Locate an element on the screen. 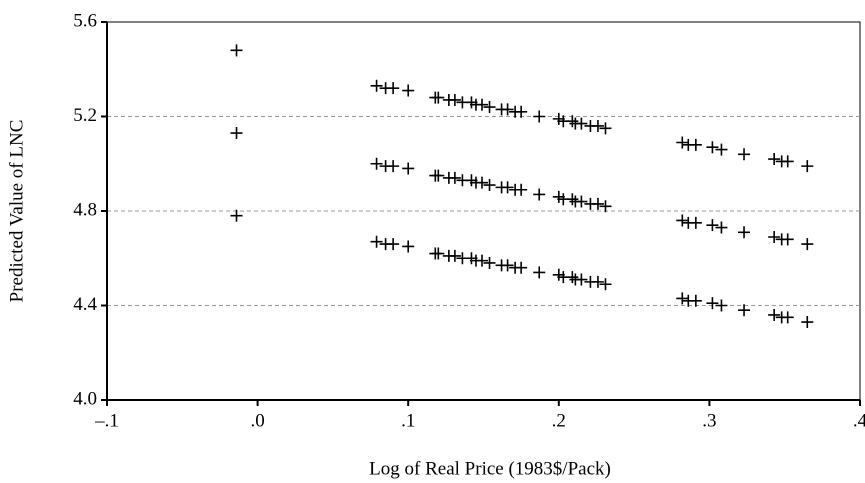 The width and height of the screenshot is (865, 483). y-tick-label: 5.6 is located at coordinates (85, 20).